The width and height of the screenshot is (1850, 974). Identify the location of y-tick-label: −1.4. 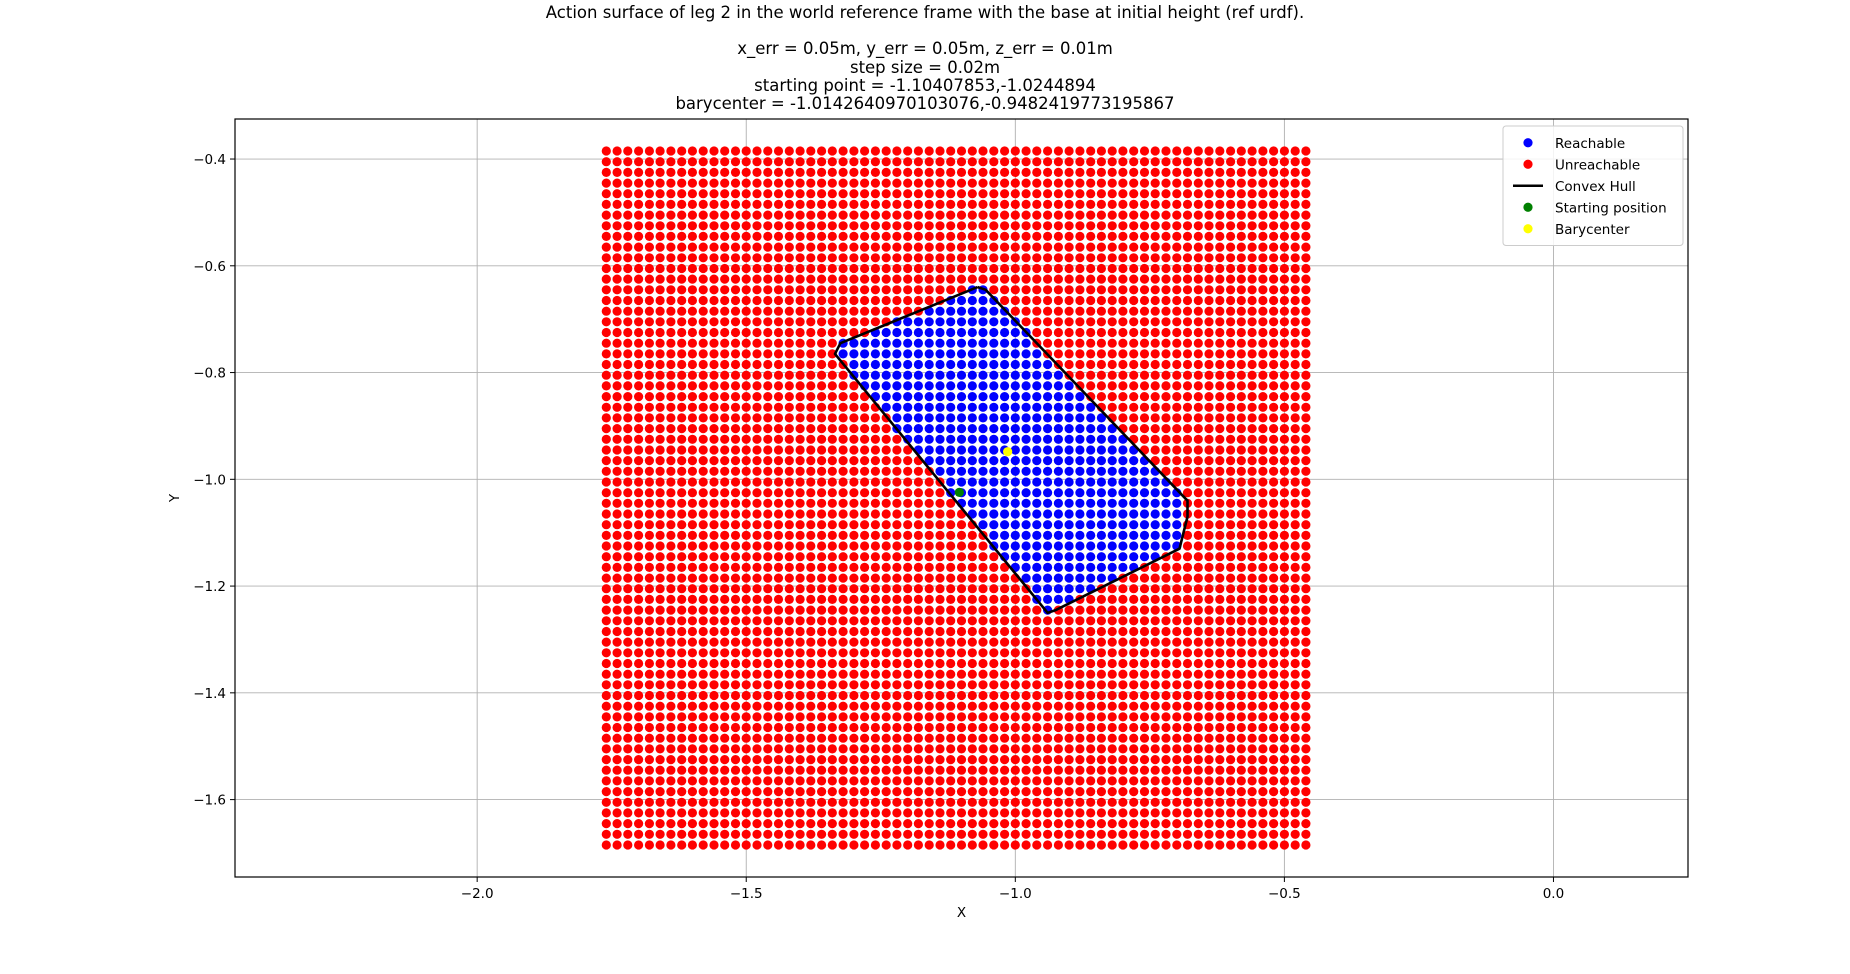
(209, 694).